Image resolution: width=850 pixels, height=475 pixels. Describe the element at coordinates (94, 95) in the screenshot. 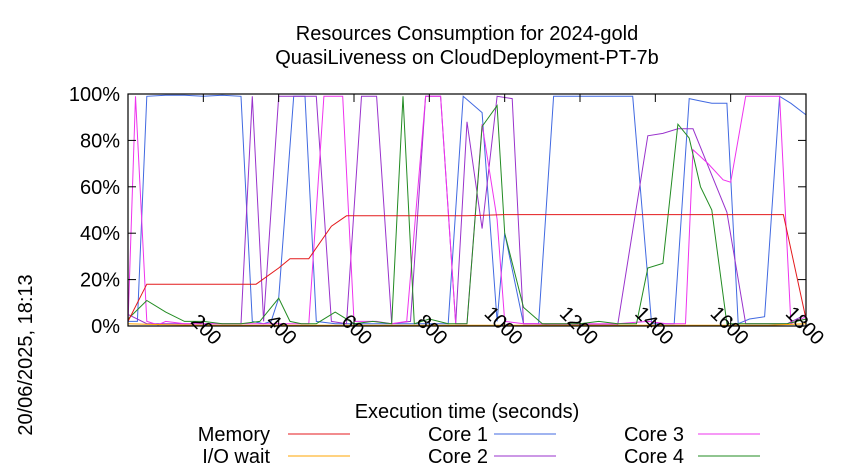

I see `y-tick-label: 100%` at that location.